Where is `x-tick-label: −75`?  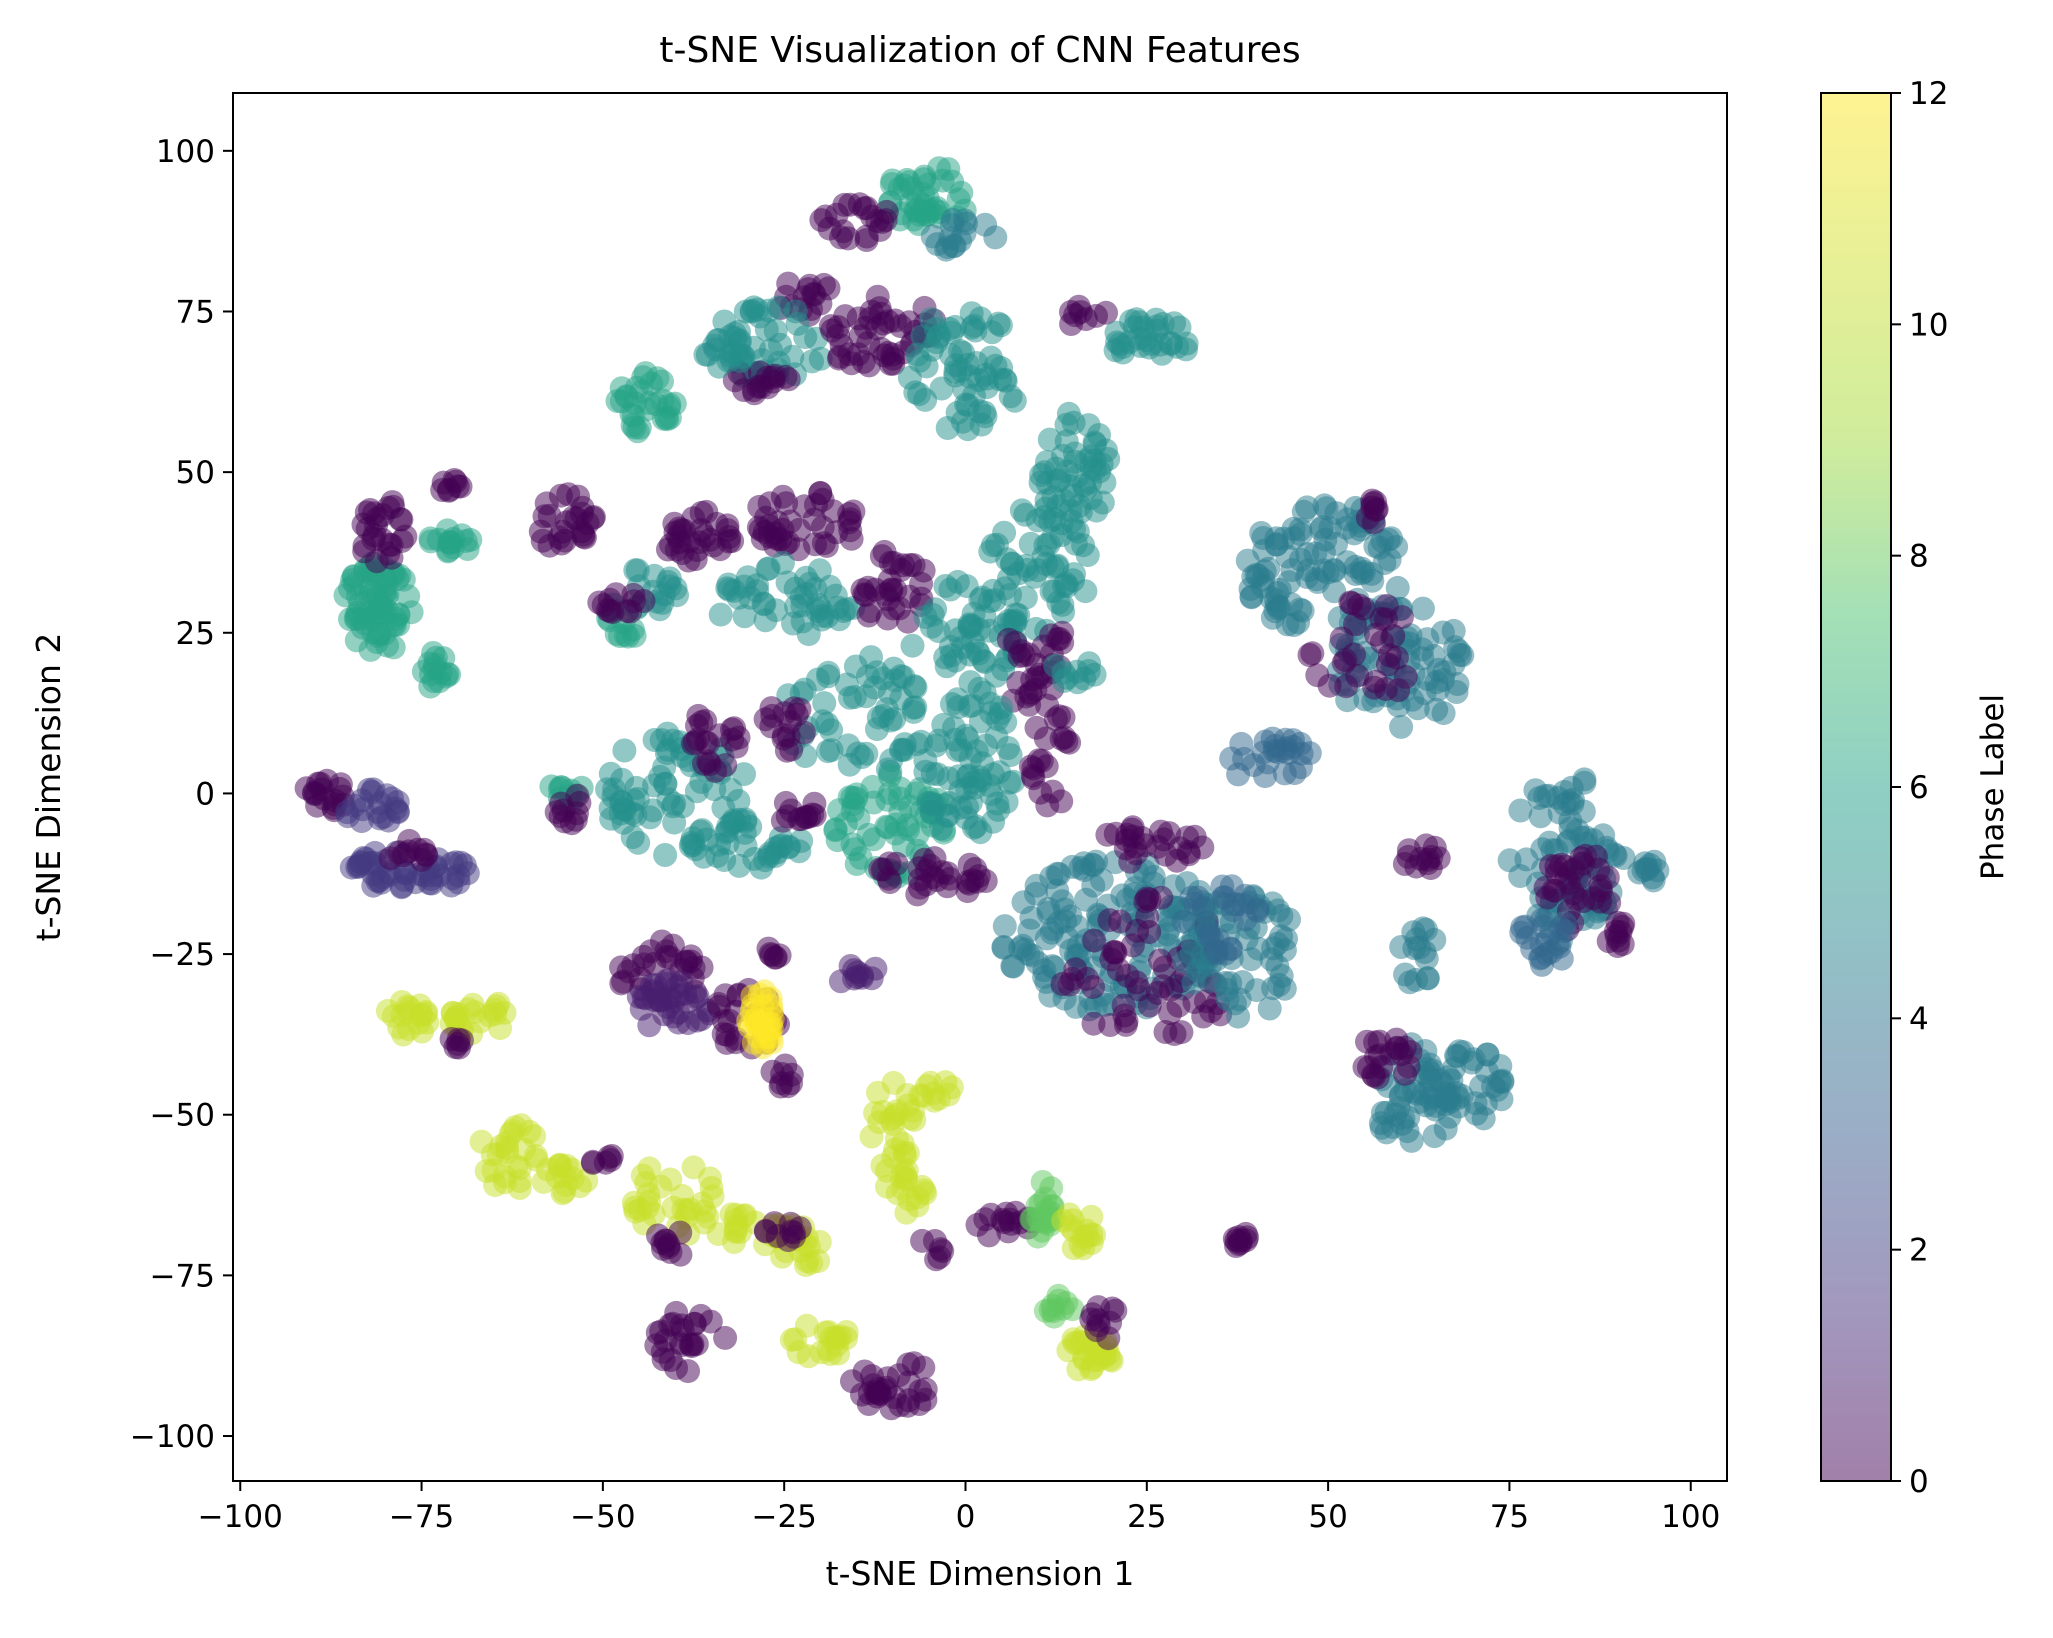
x-tick-label: −75 is located at coordinates (421, 1517).